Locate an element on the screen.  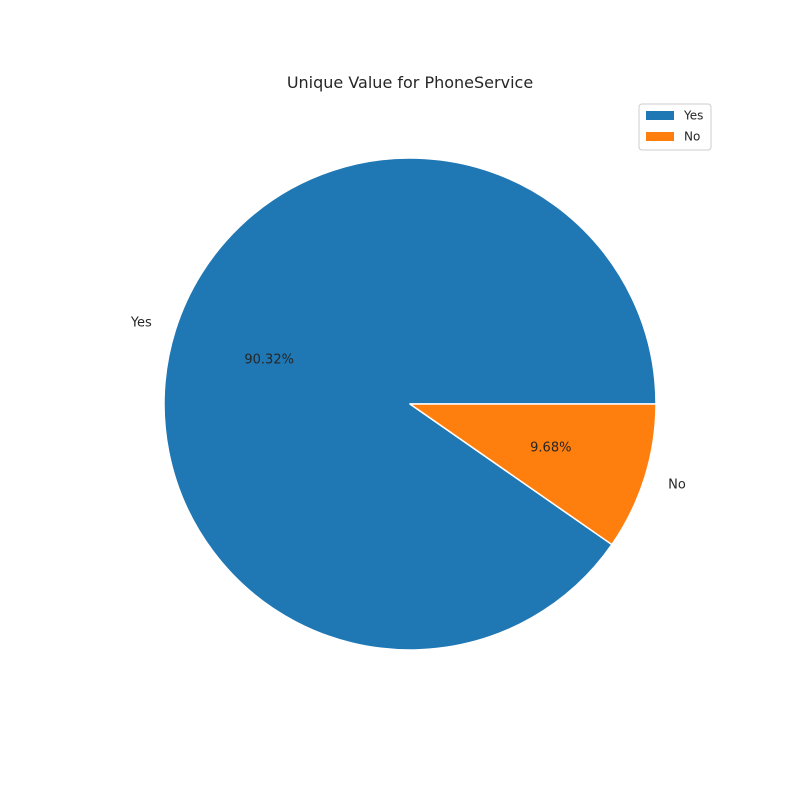
slice-label-yes: Yes is located at coordinates (141, 322).